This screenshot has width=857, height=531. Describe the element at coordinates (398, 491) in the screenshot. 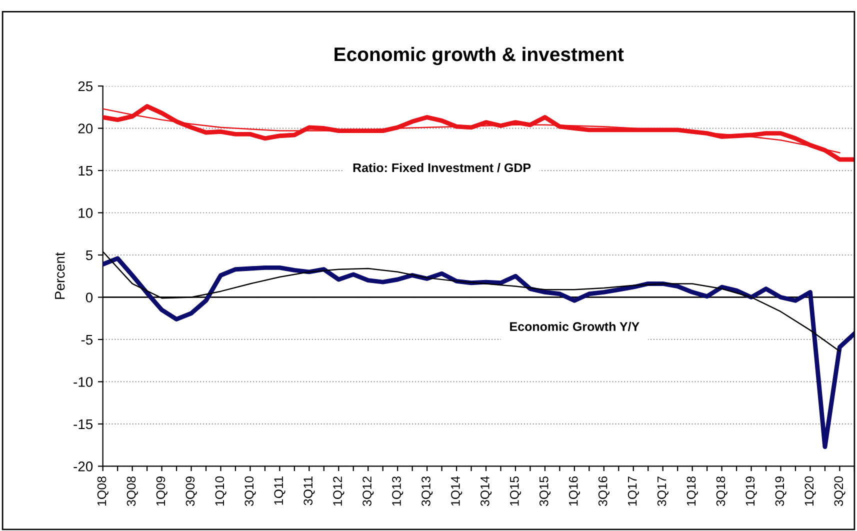

I see `x-tick-label: 1Q13` at that location.